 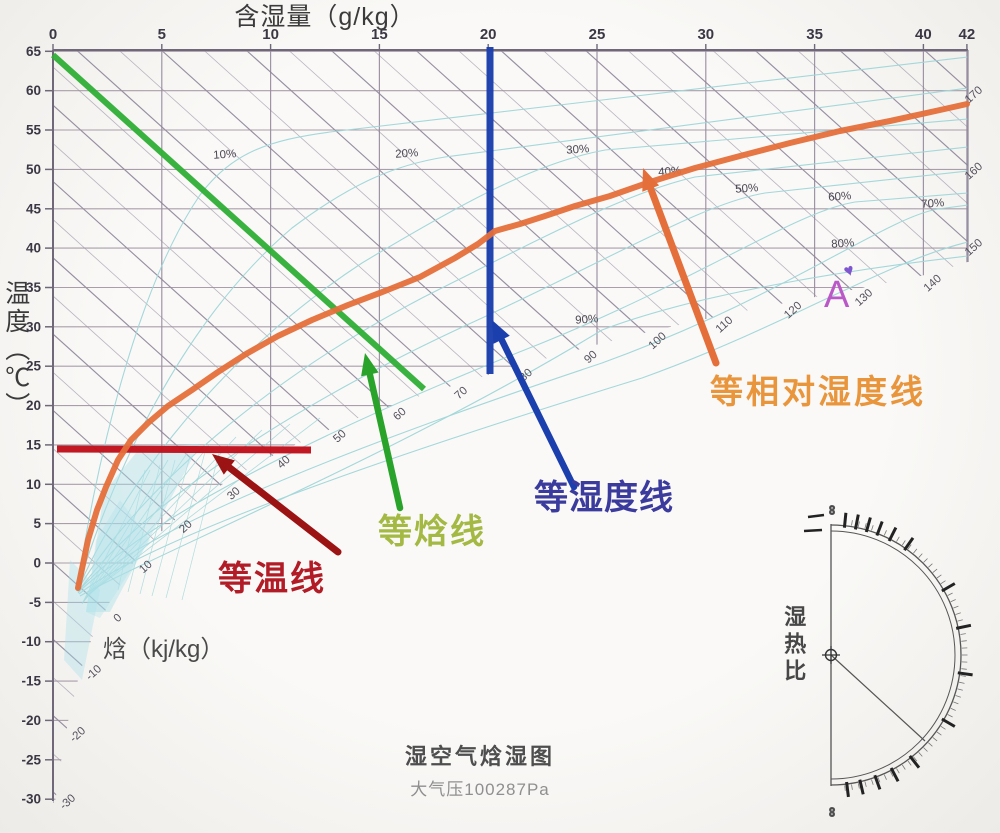 What do you see at coordinates (225, 155) in the screenshot?
I see `svg-text: 10%` at bounding box center [225, 155].